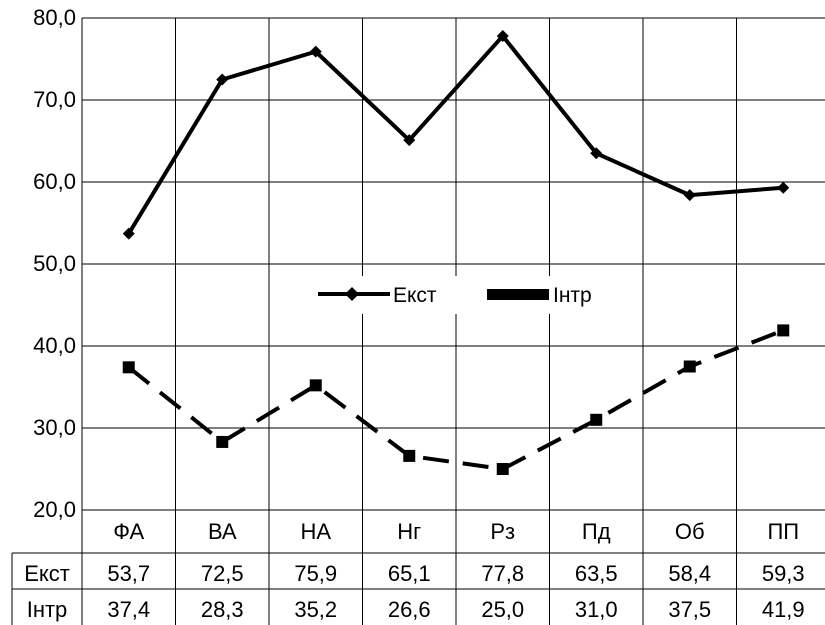 The width and height of the screenshot is (825, 625). I want to click on y-tick-label: 50,0, so click(54, 263).